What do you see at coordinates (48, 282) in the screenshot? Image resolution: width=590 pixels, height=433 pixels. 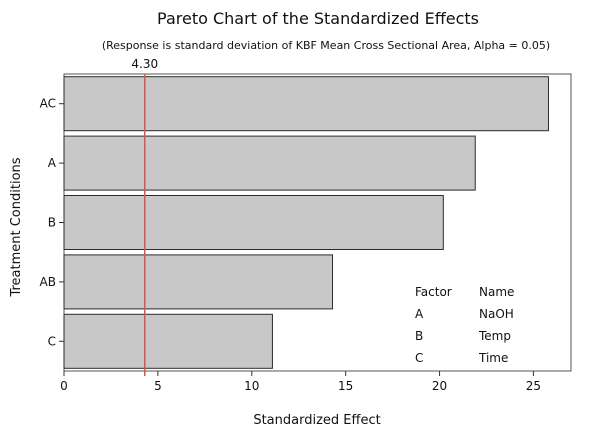 I see `y-tick-label-ab: AB` at bounding box center [48, 282].